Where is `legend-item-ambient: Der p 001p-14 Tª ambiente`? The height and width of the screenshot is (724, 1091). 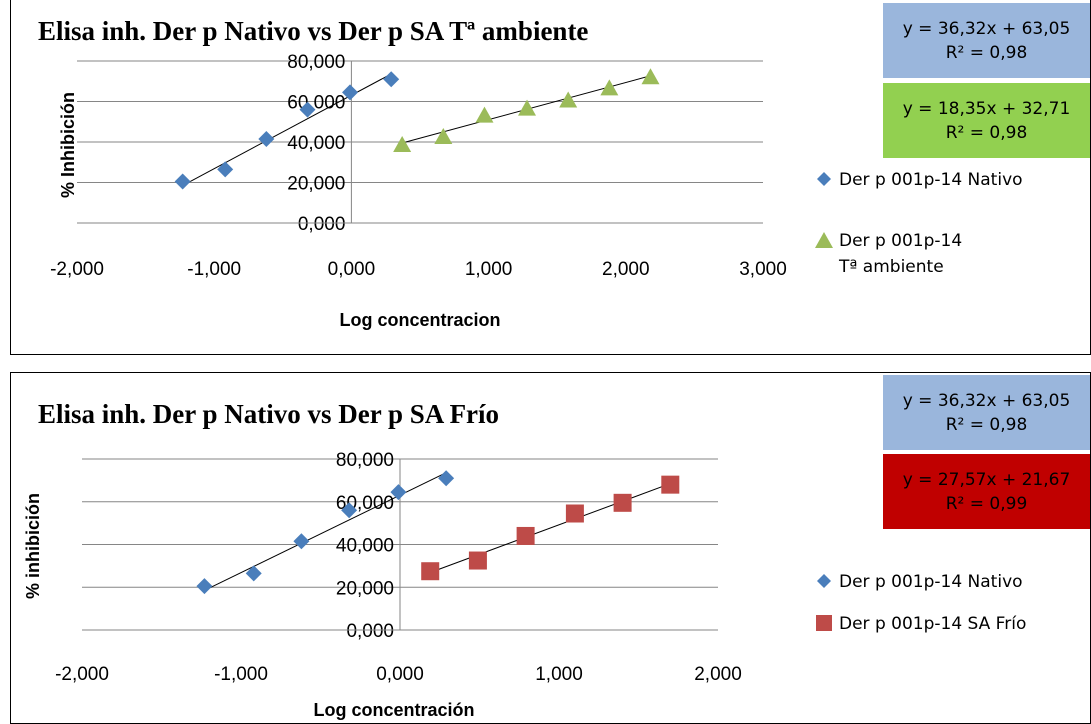
legend-item-ambient: Der p 001p-14 Tª ambiente is located at coordinates (898, 254).